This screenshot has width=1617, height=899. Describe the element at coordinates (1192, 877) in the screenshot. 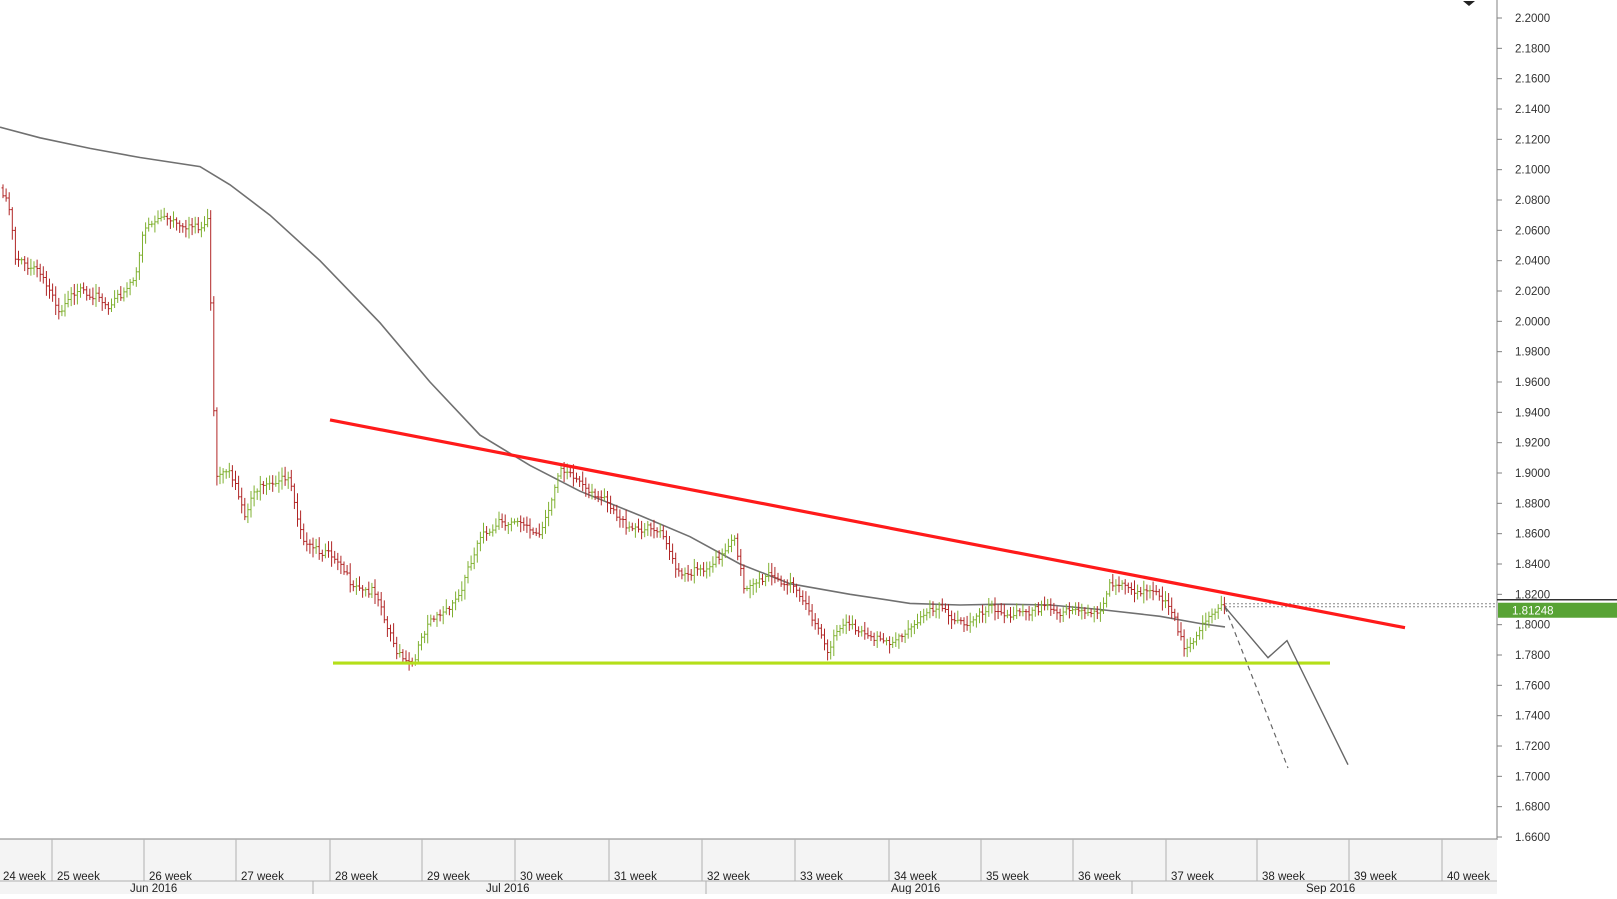

I see `week-label: 37 week` at that location.